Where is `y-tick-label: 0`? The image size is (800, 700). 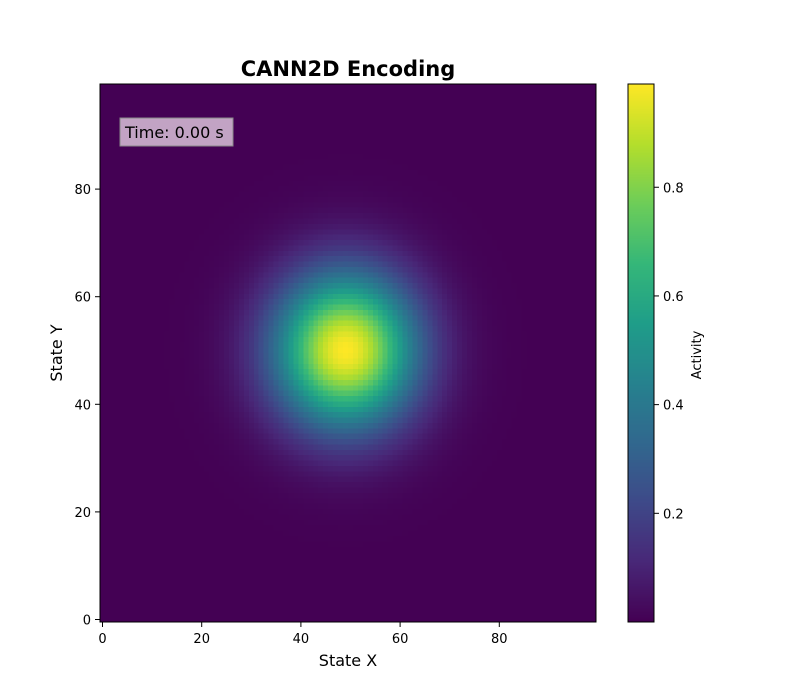 y-tick-label: 0 is located at coordinates (87, 621).